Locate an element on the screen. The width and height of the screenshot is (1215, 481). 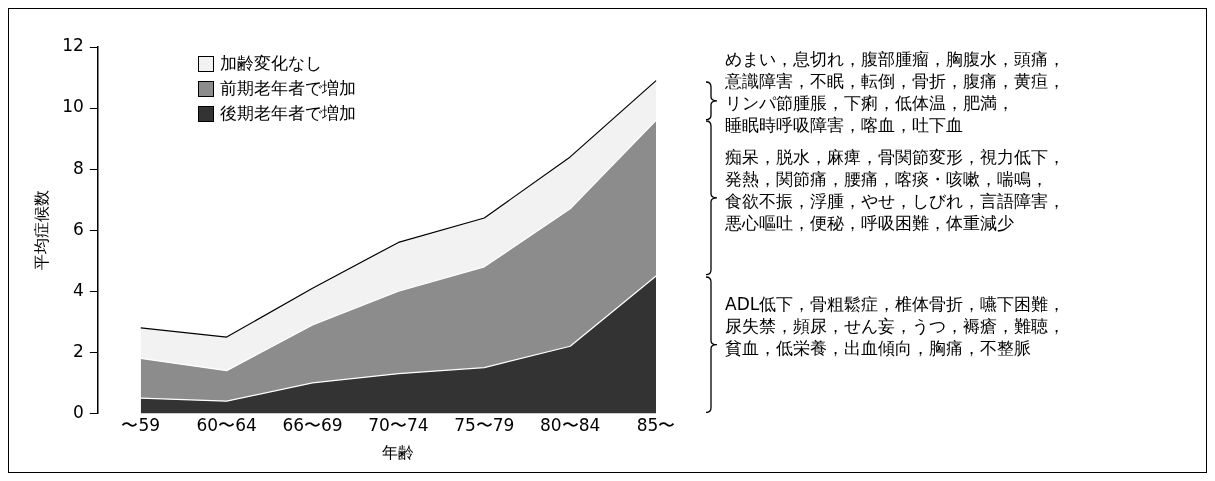
legend-label: 前期老年者で増加 is located at coordinates (287, 88).